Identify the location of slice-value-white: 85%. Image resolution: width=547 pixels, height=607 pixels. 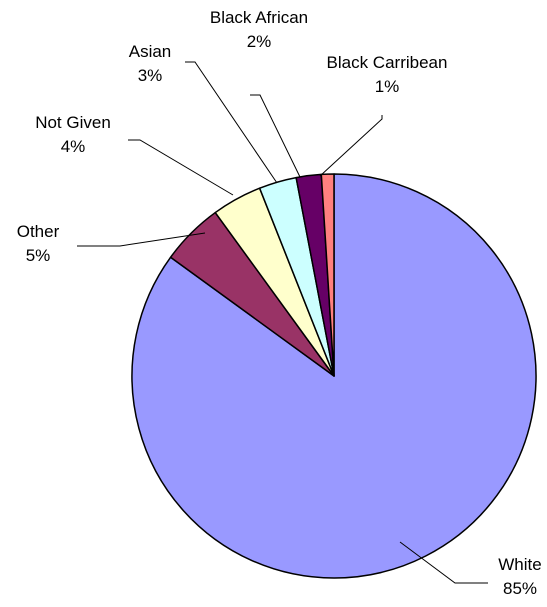
(520, 588).